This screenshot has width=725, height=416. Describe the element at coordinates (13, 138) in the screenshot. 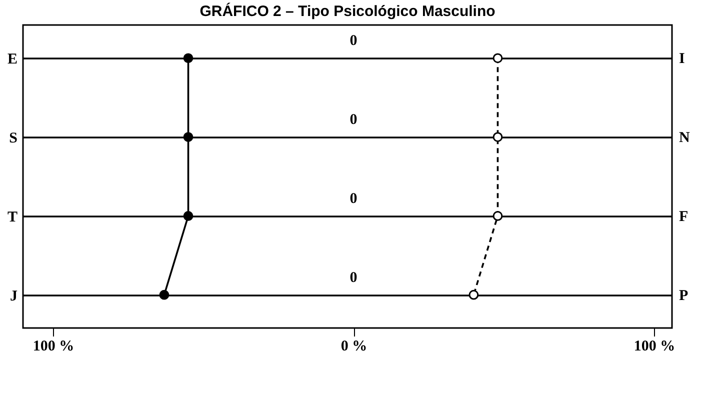

I see `y-tick-label: S` at that location.